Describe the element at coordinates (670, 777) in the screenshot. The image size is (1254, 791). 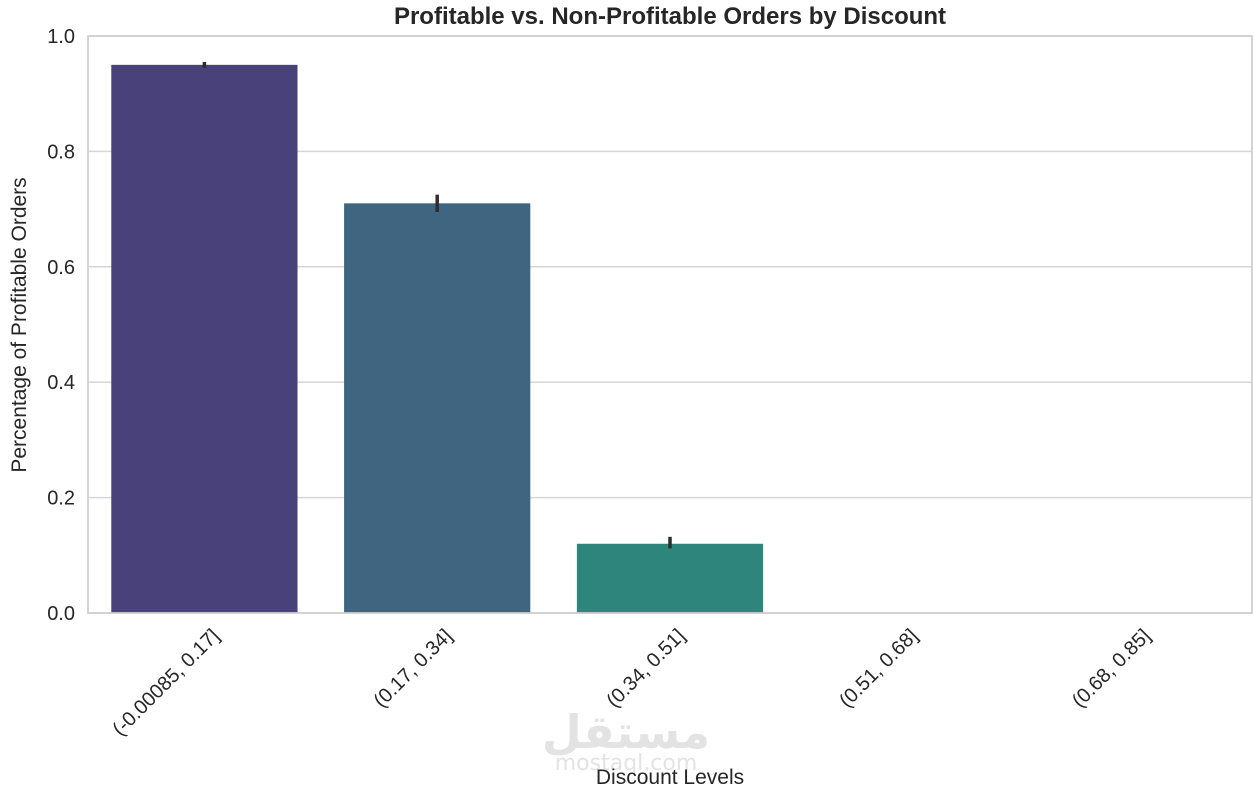
I see `x-axis-label: Discount Levels` at that location.